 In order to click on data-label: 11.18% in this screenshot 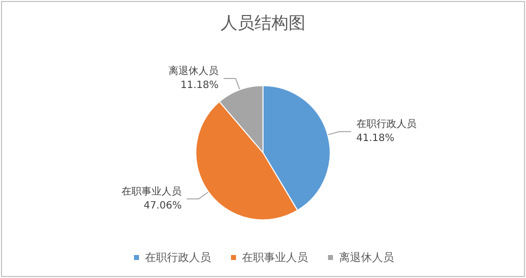, I will do `click(199, 85)`.